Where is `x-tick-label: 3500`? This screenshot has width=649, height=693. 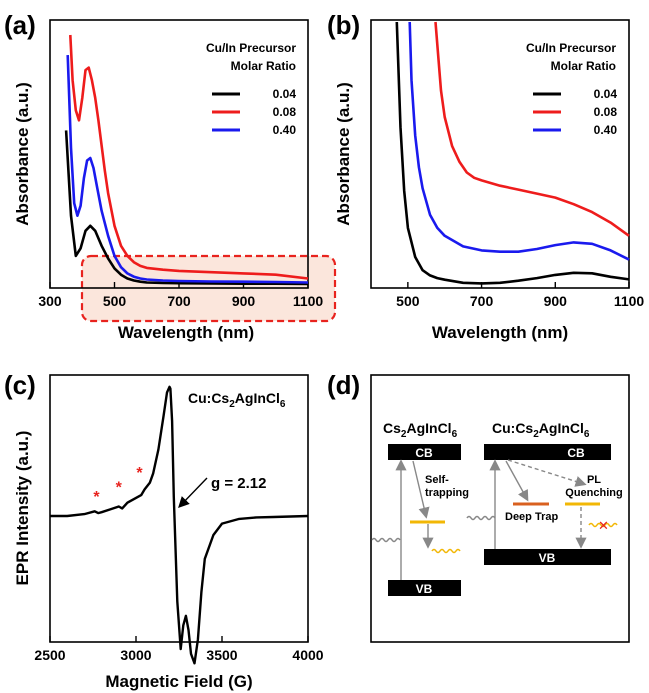
x-tick-label: 3500 is located at coordinates (221, 655).